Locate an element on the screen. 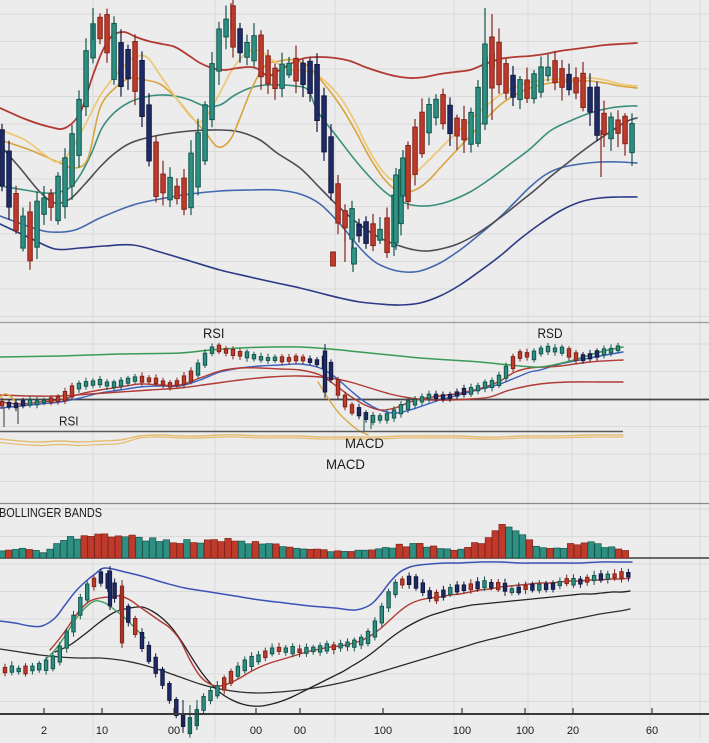 The width and height of the screenshot is (709, 743). svg-text: 60 is located at coordinates (652, 731).